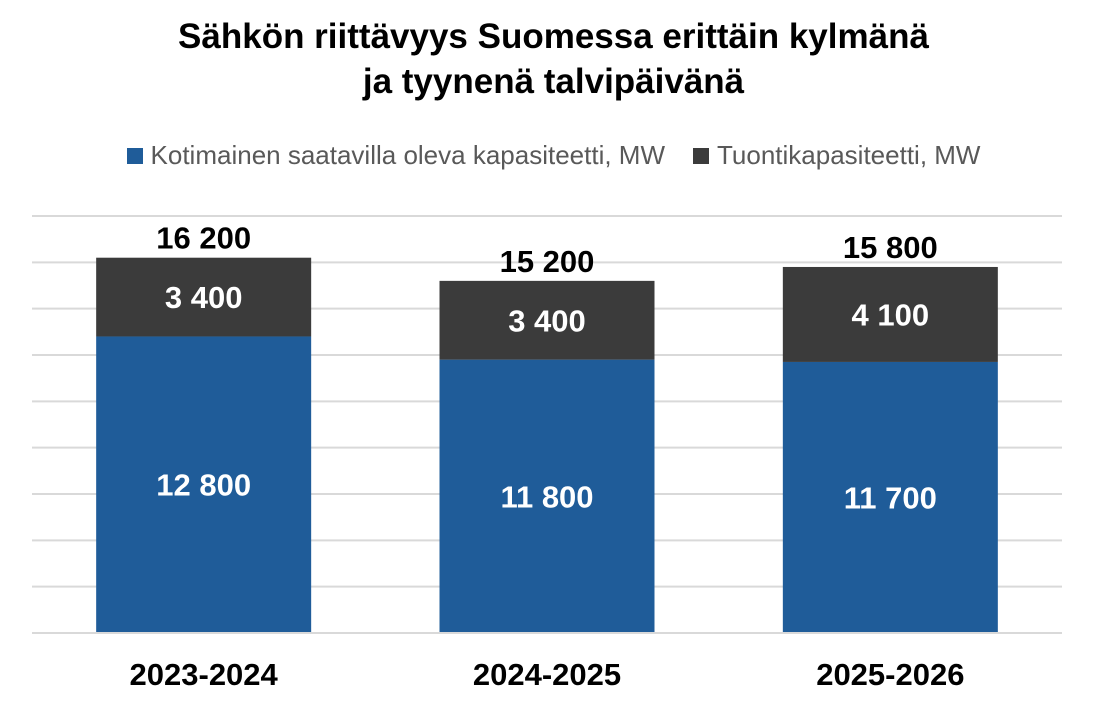 The height and width of the screenshot is (702, 1107). Describe the element at coordinates (134, 155) in the screenshot. I see `legend-swatch-domestic` at that location.